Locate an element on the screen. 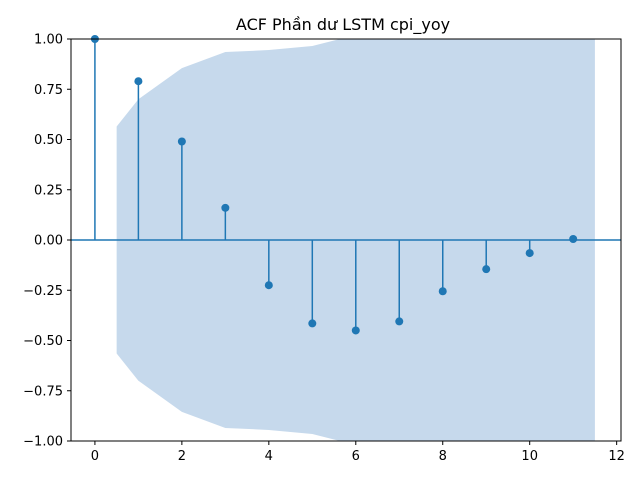 The height and width of the screenshot is (480, 640). x-tick-label: 10 is located at coordinates (529, 456).